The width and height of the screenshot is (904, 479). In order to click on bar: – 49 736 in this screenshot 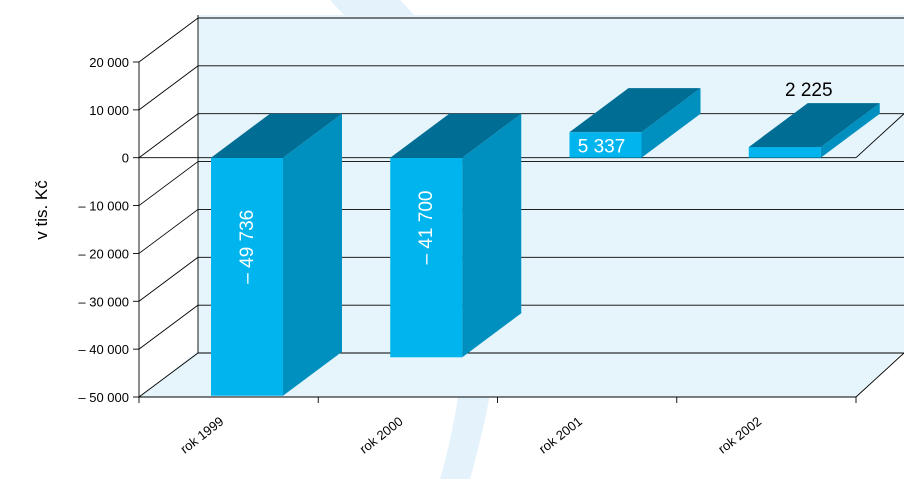, I will do `click(276, 254)`.